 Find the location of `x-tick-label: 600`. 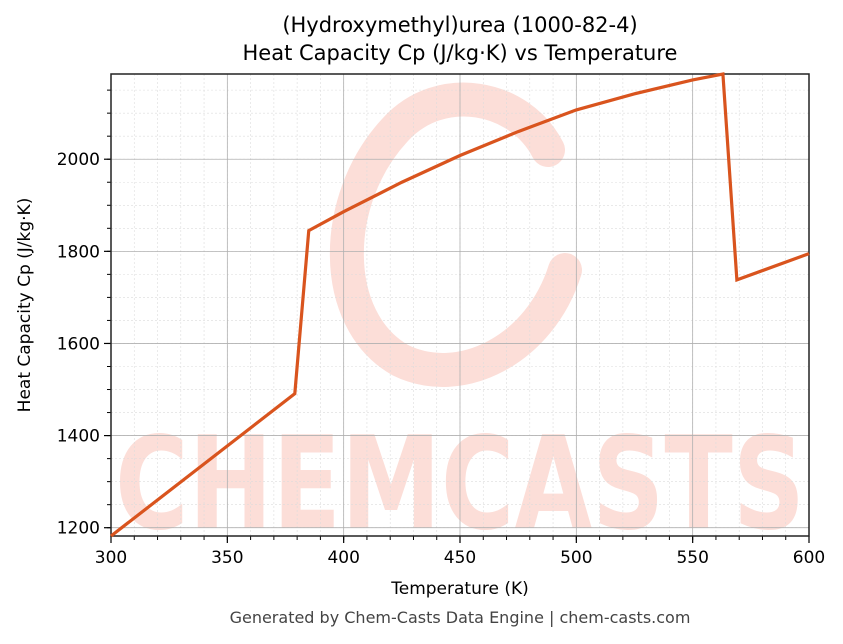

x-tick-label: 600 is located at coordinates (809, 558).